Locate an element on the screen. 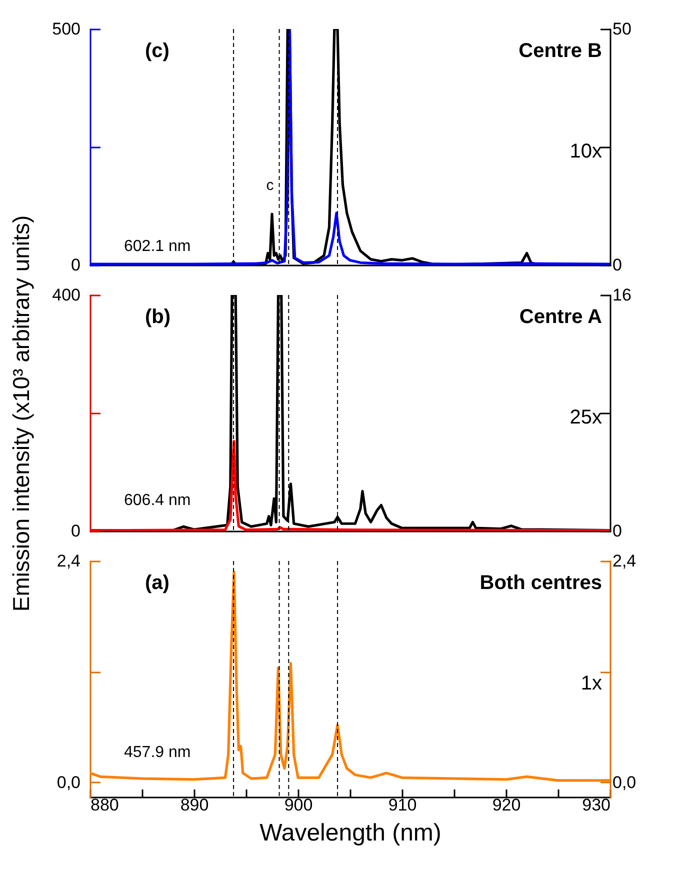  annotation: 606.4 nm is located at coordinates (157, 500).